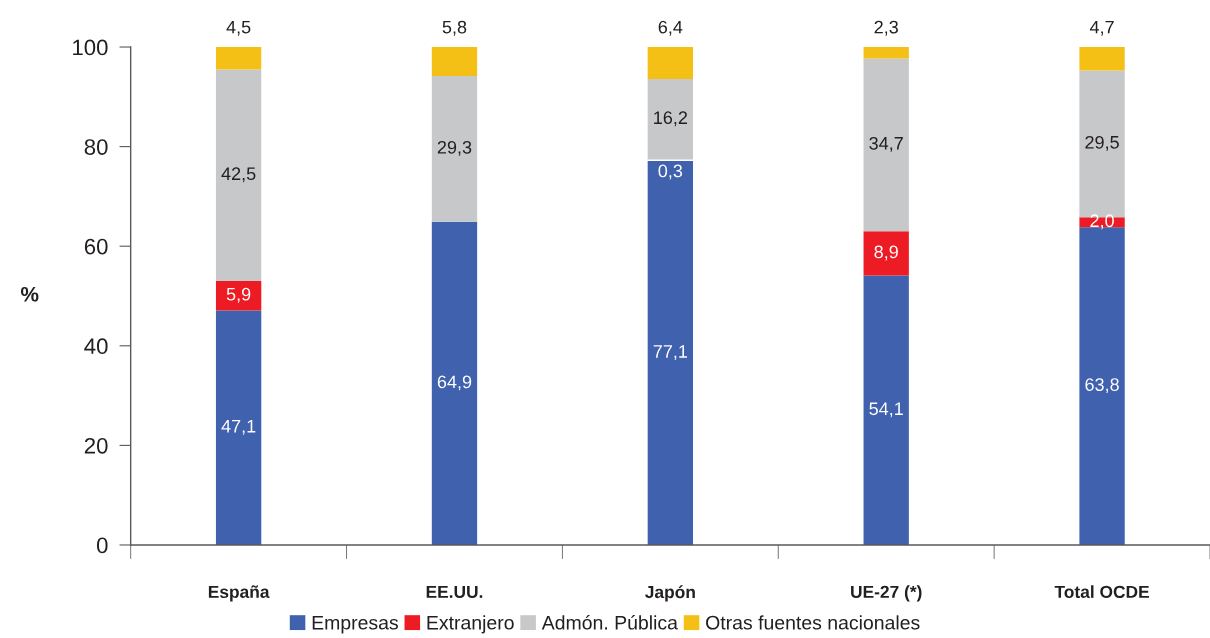 The height and width of the screenshot is (638, 1210). What do you see at coordinates (813, 622) in the screenshot?
I see `legend-label: Otras fuentes nacionales` at bounding box center [813, 622].